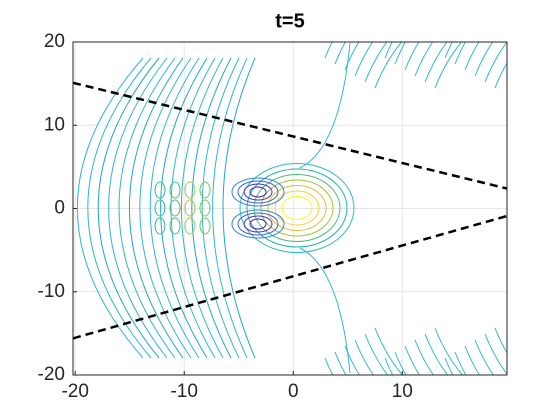  I want to click on x-tick-label: -10, so click(183, 391).